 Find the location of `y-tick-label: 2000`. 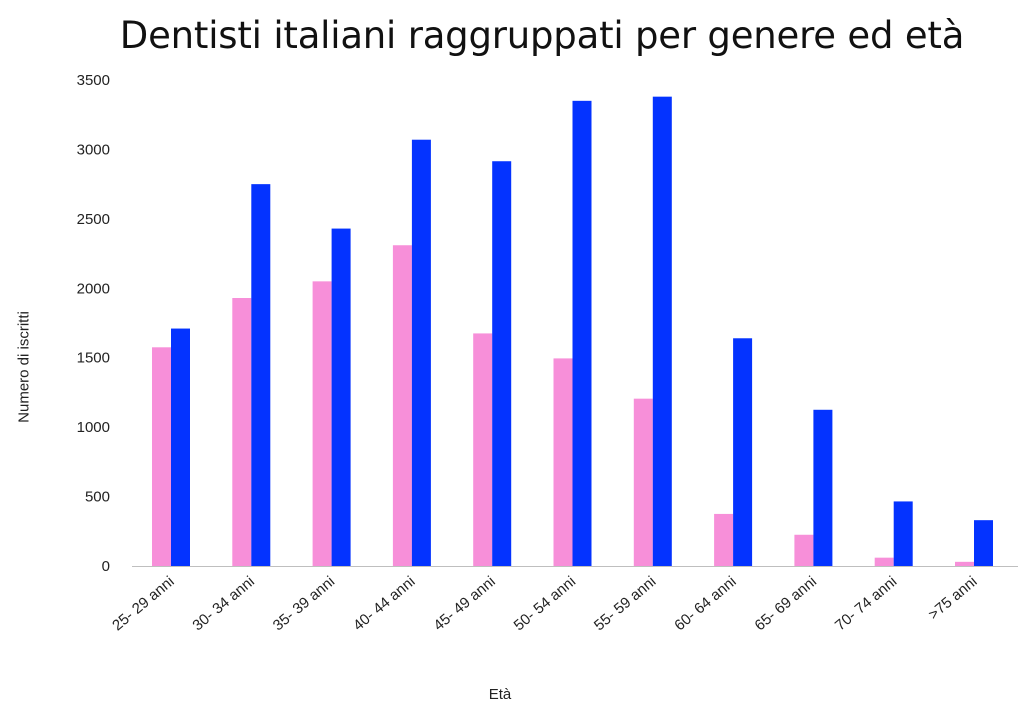

y-tick-label: 2000 is located at coordinates (93, 288).